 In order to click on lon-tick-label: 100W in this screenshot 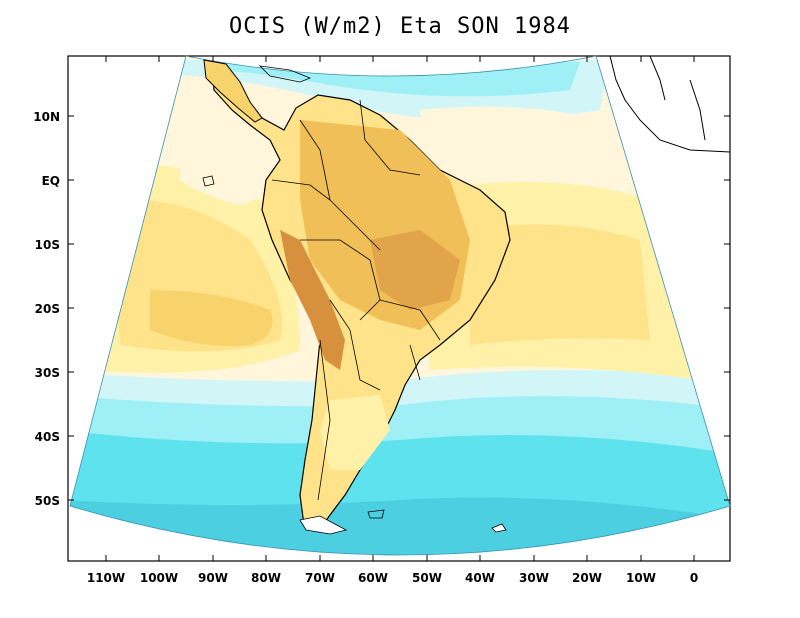, I will do `click(159, 578)`.